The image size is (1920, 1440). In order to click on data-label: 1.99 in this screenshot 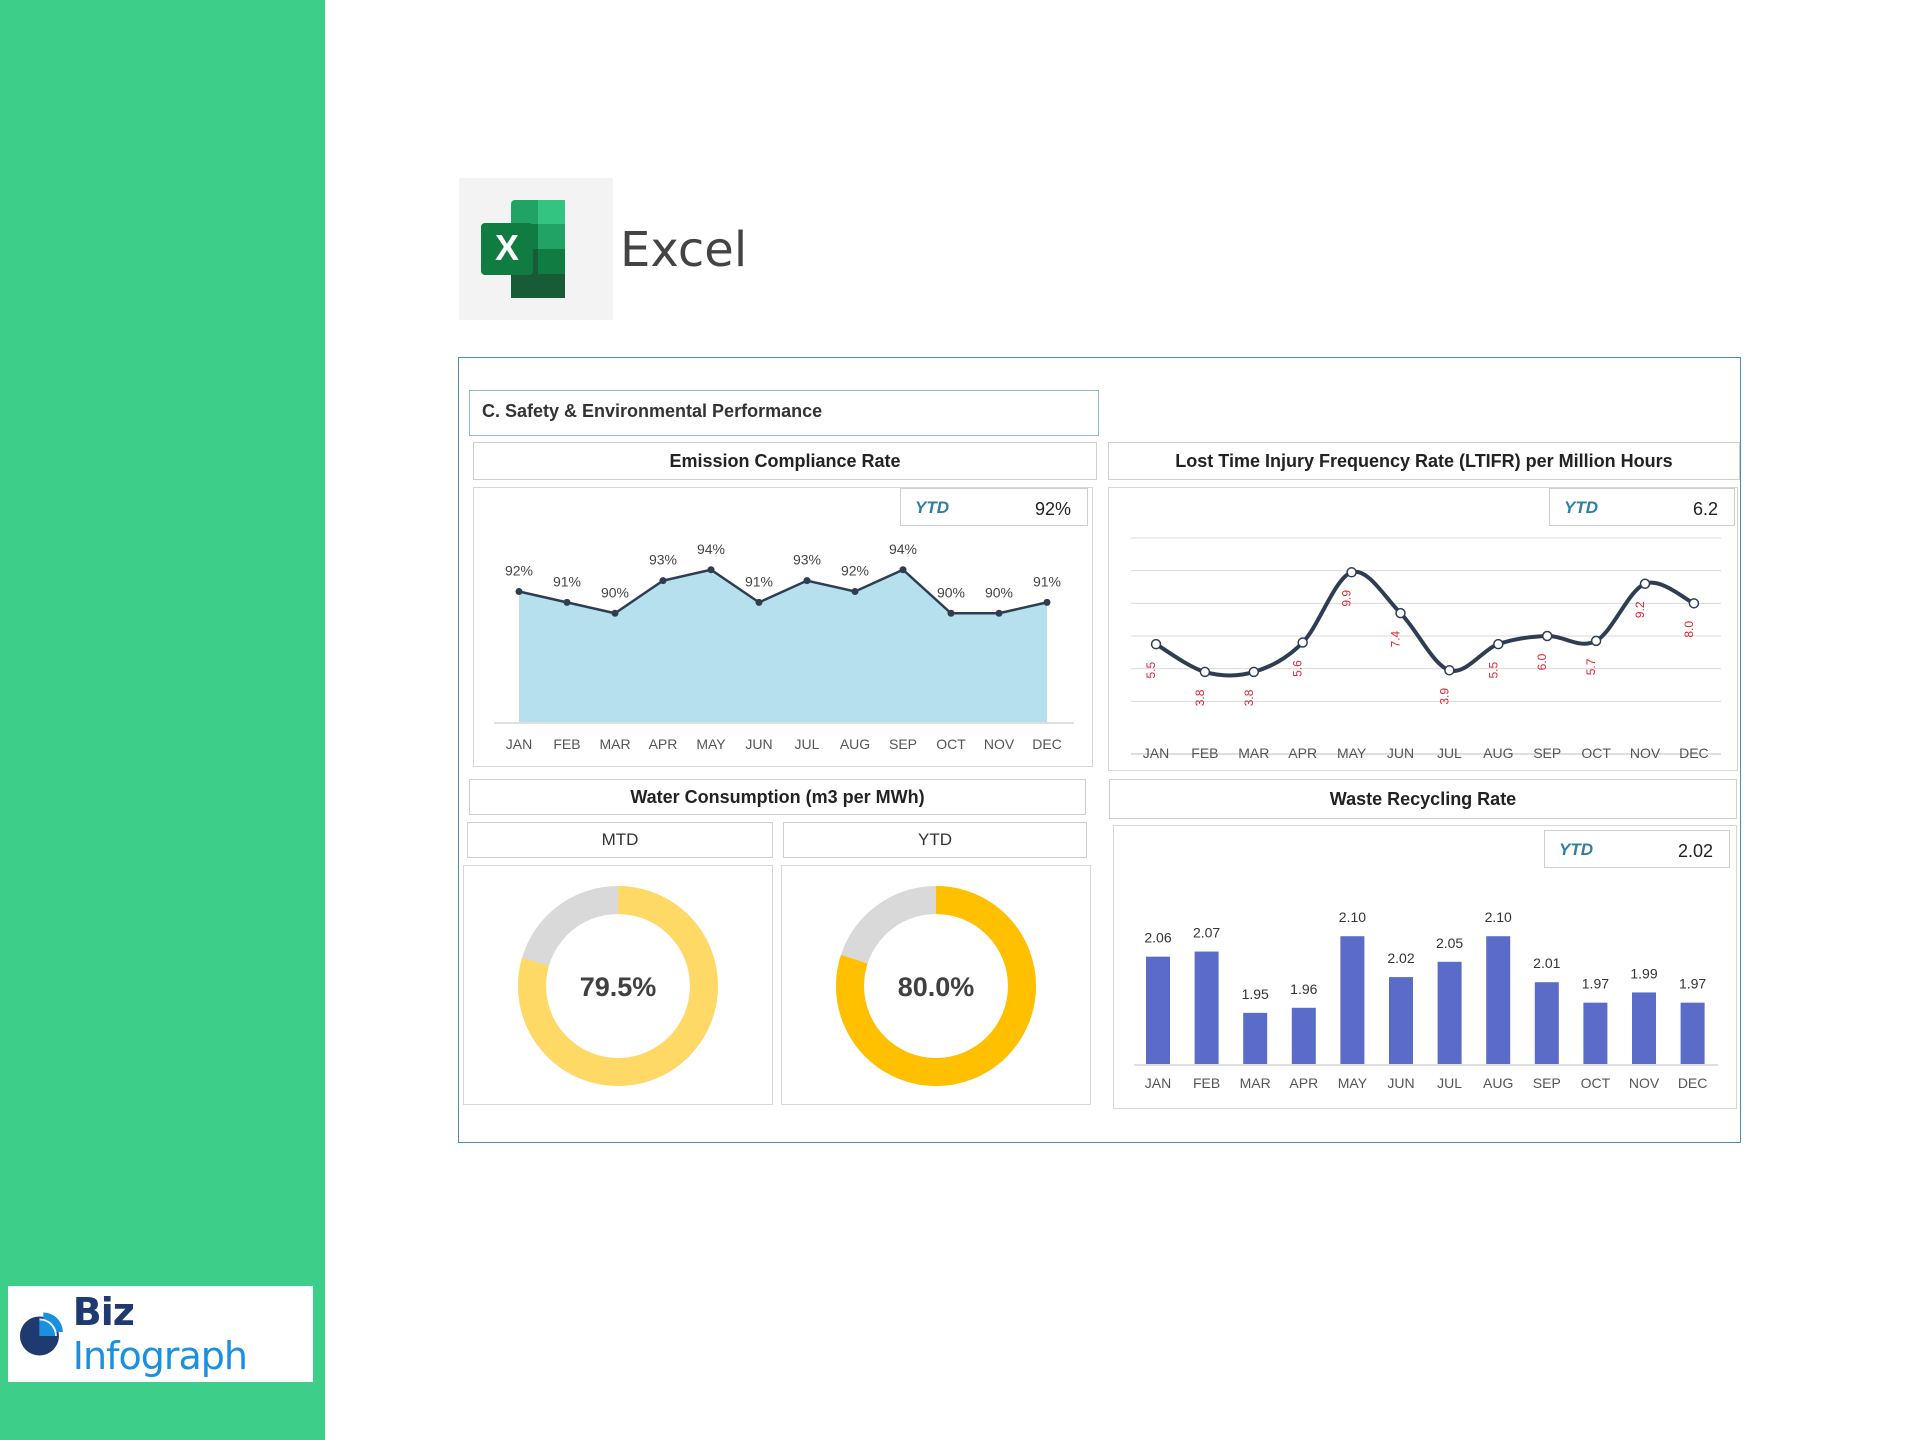, I will do `click(1643, 973)`.